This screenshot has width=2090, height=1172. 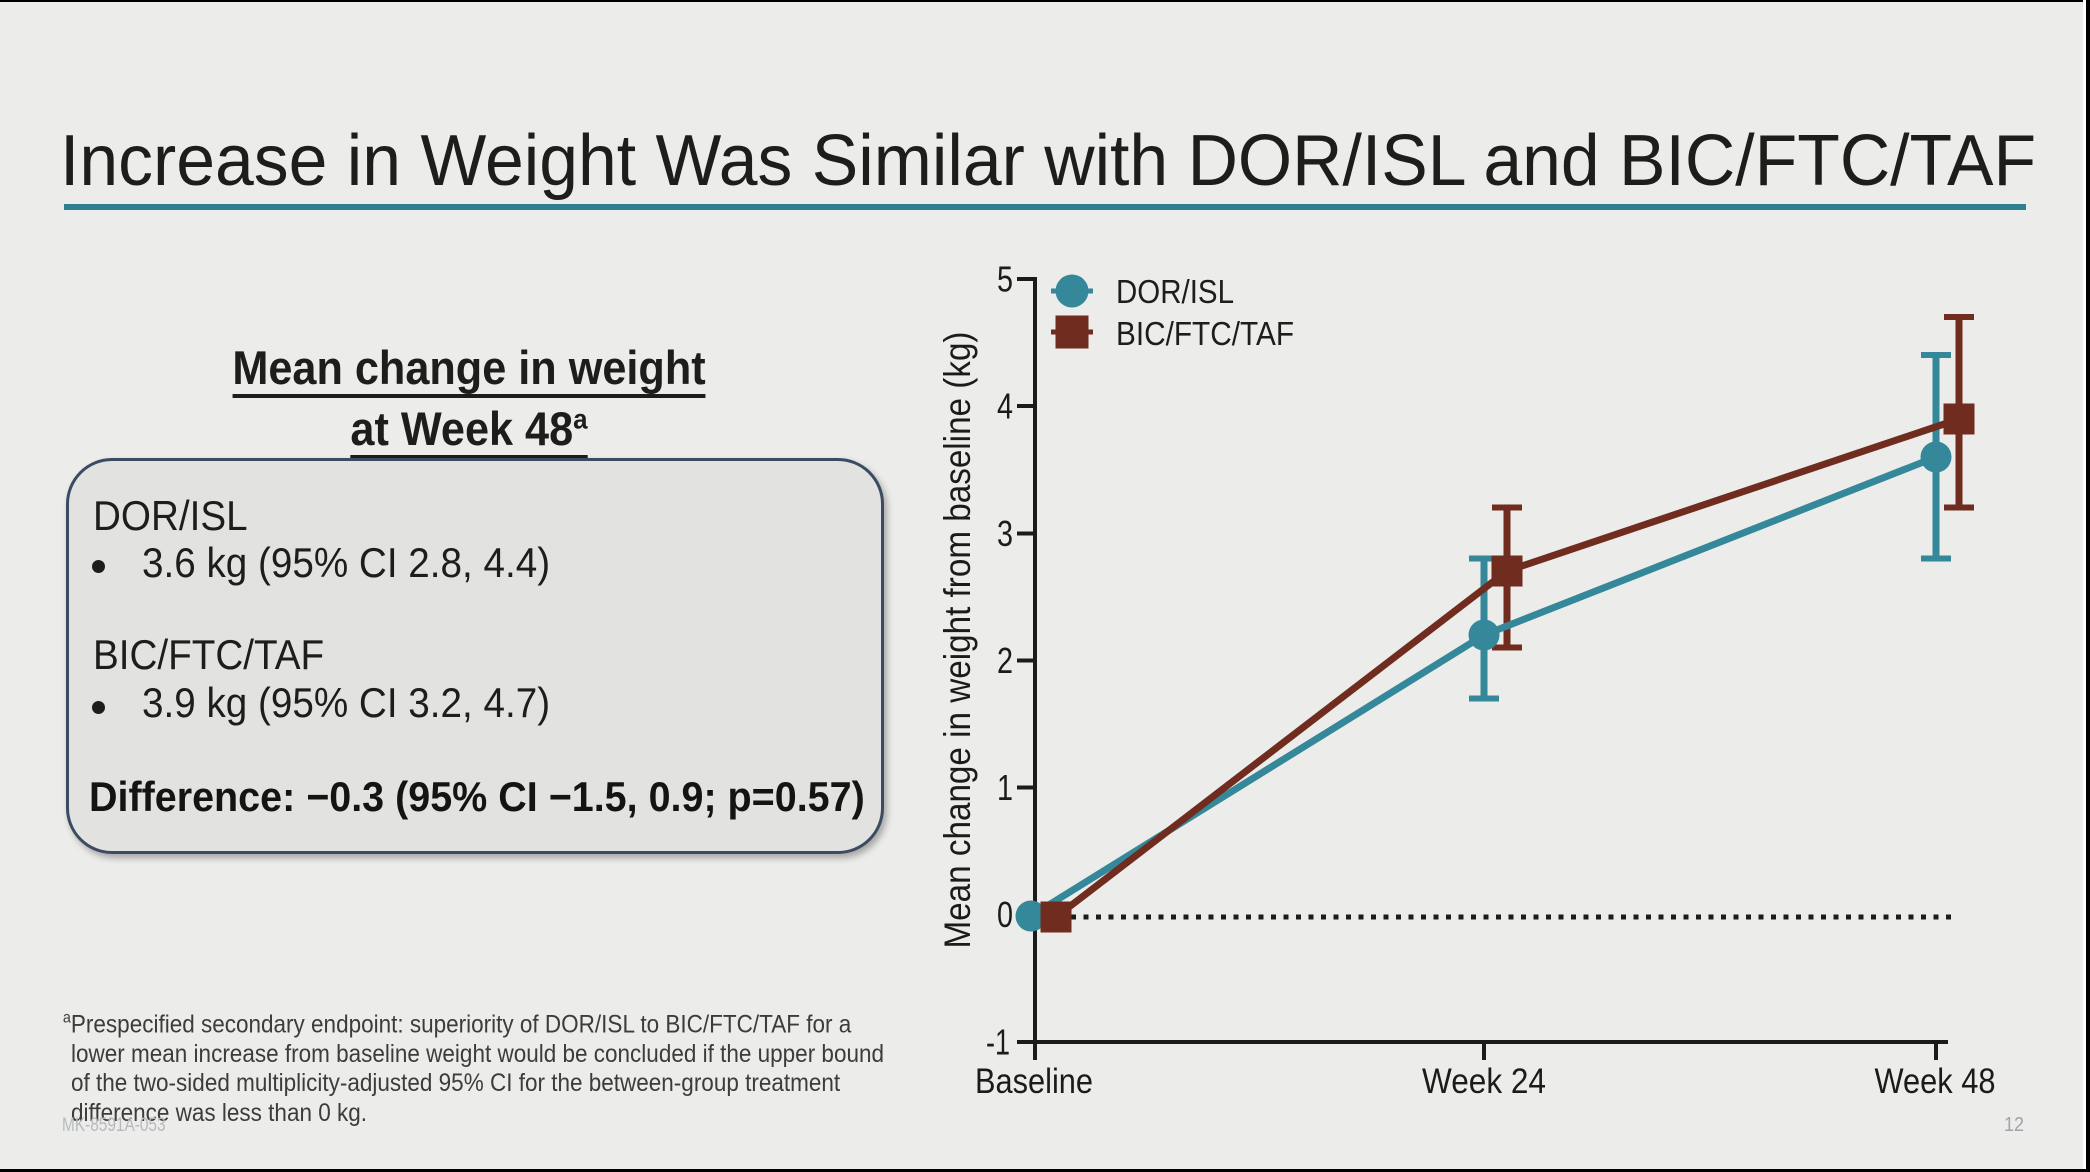 What do you see at coordinates (957, 640) in the screenshot?
I see `svg-text:Mean change in weight from bas: Mean change in weight from baseline (kg)` at bounding box center [957, 640].